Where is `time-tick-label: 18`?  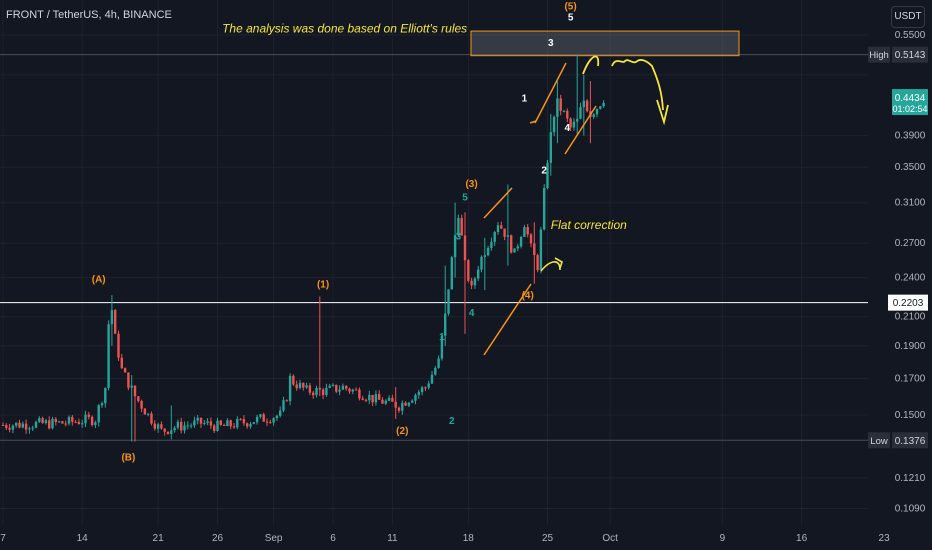 time-tick-label: 18 is located at coordinates (469, 538).